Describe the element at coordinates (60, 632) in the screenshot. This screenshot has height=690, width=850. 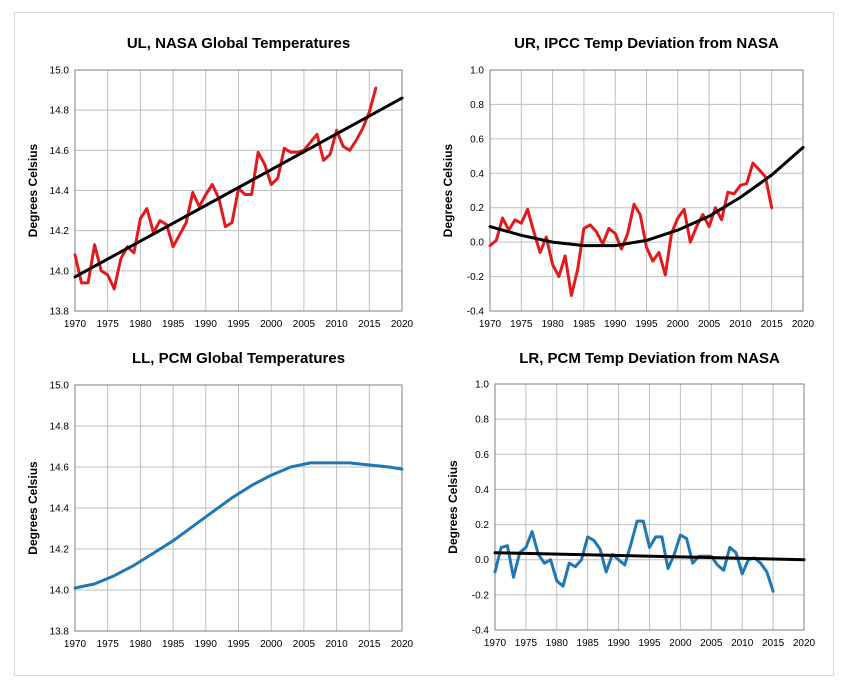
I see `y-tick-label: 13.8` at that location.